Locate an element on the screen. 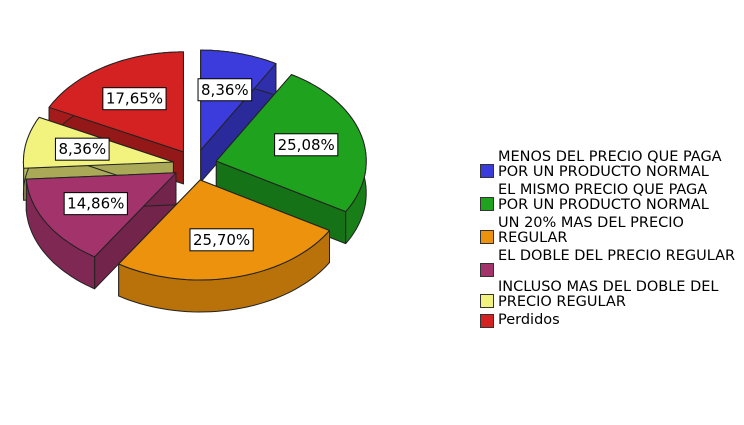 This screenshot has height=425, width=744. legend-item: Perdidos is located at coordinates (611, 320).